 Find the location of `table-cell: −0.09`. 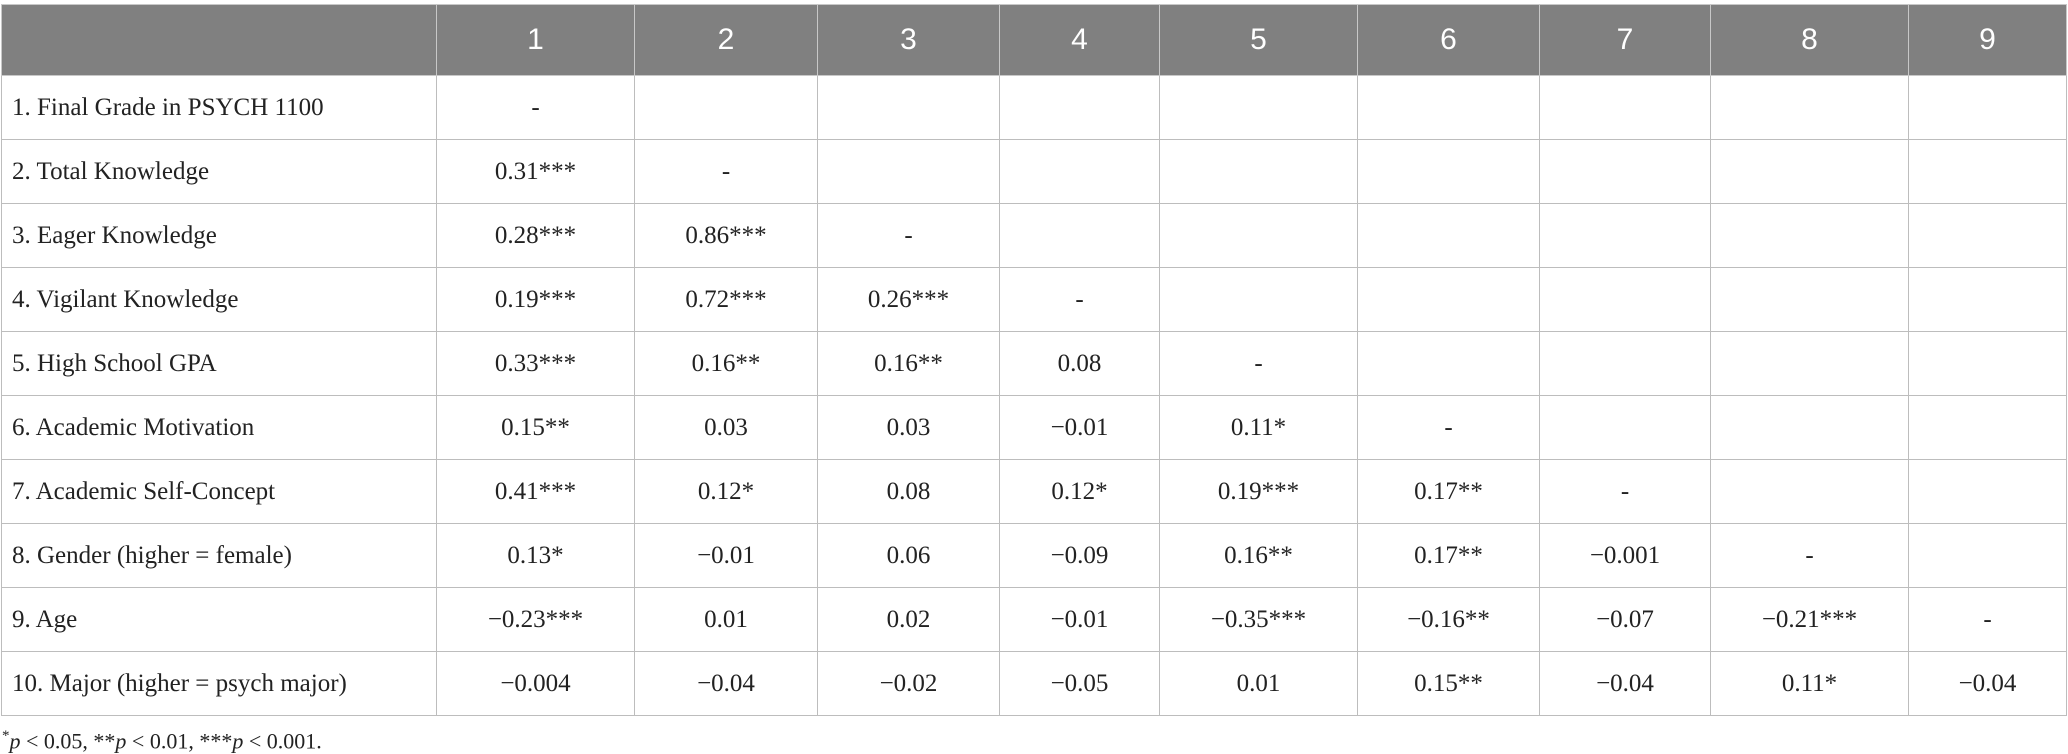

table-cell: −0.09 is located at coordinates (1079, 555).